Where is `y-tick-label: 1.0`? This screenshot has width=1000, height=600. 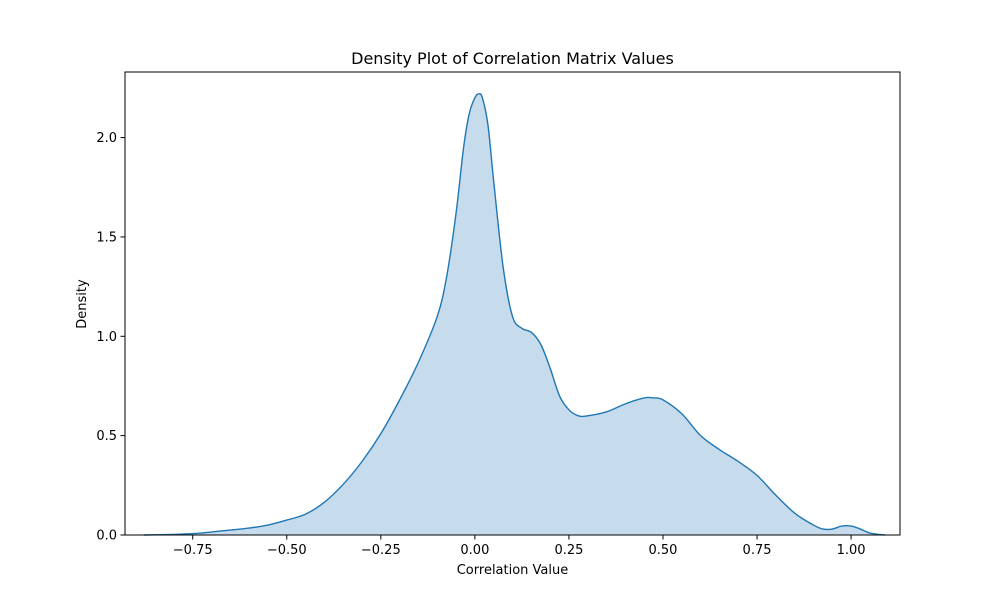 y-tick-label: 1.0 is located at coordinates (106, 337).